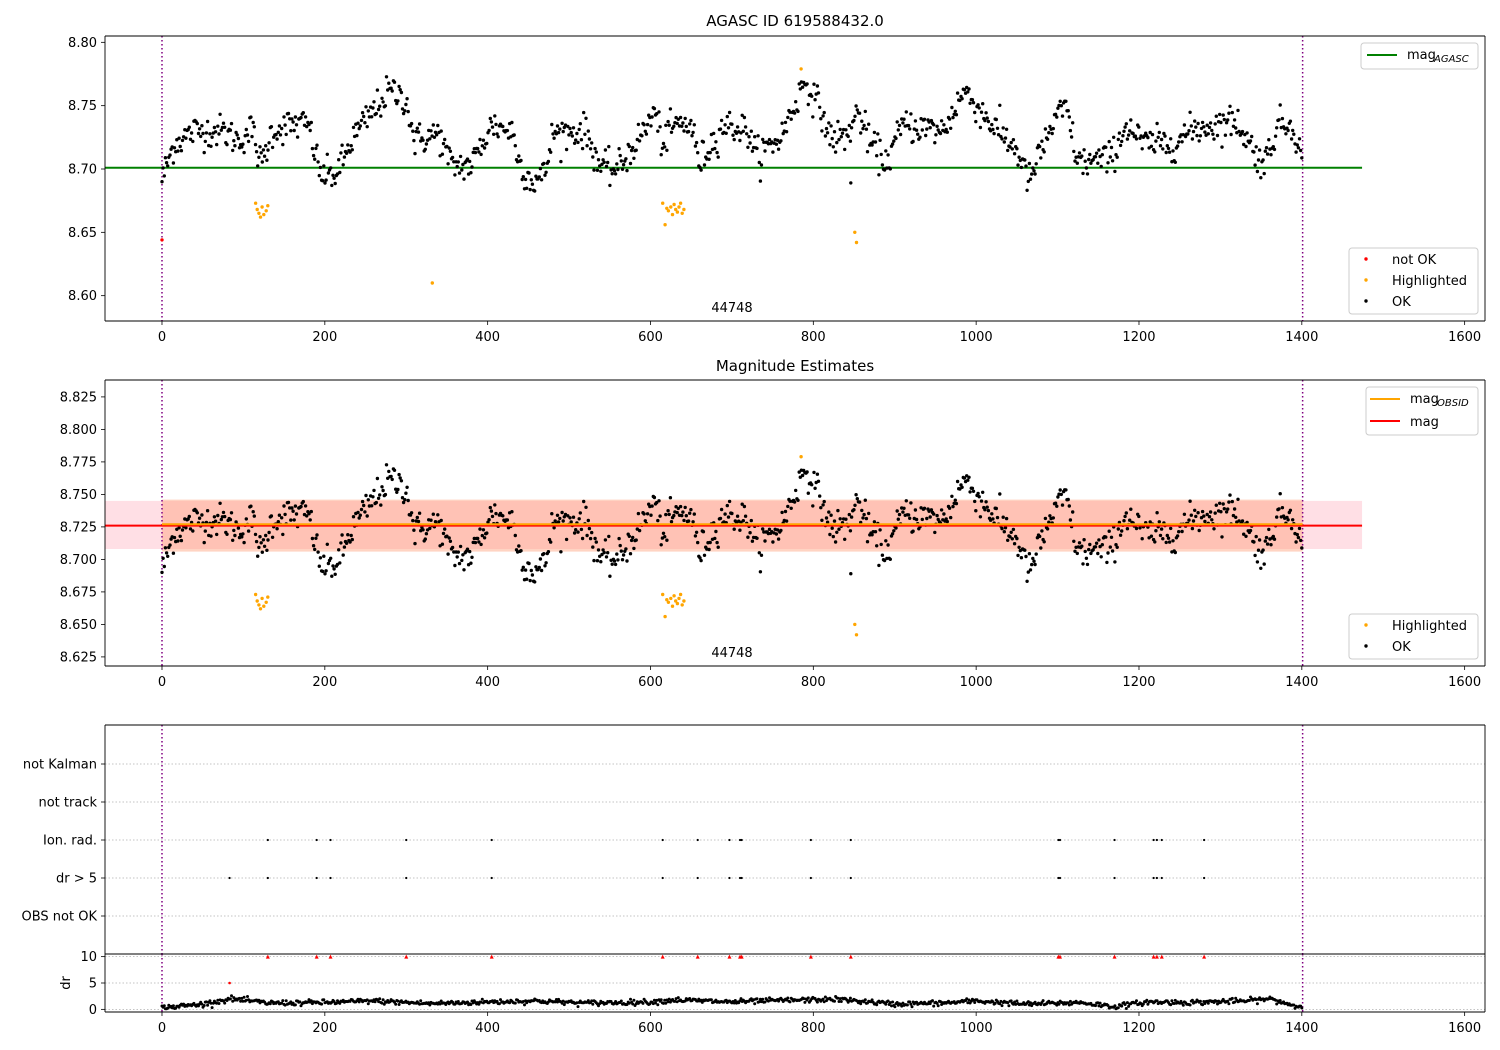  What do you see at coordinates (93, 984) in the screenshot?
I see `y-tick-label: 5` at bounding box center [93, 984].